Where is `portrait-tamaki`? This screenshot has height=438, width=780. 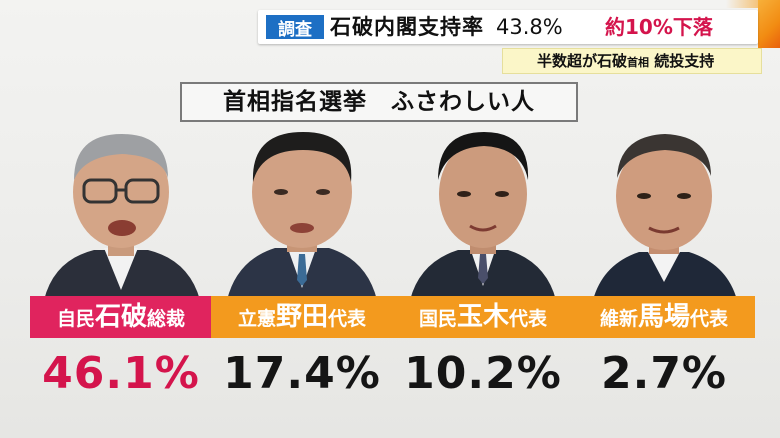
portrait-tamaki is located at coordinates (483, 210).